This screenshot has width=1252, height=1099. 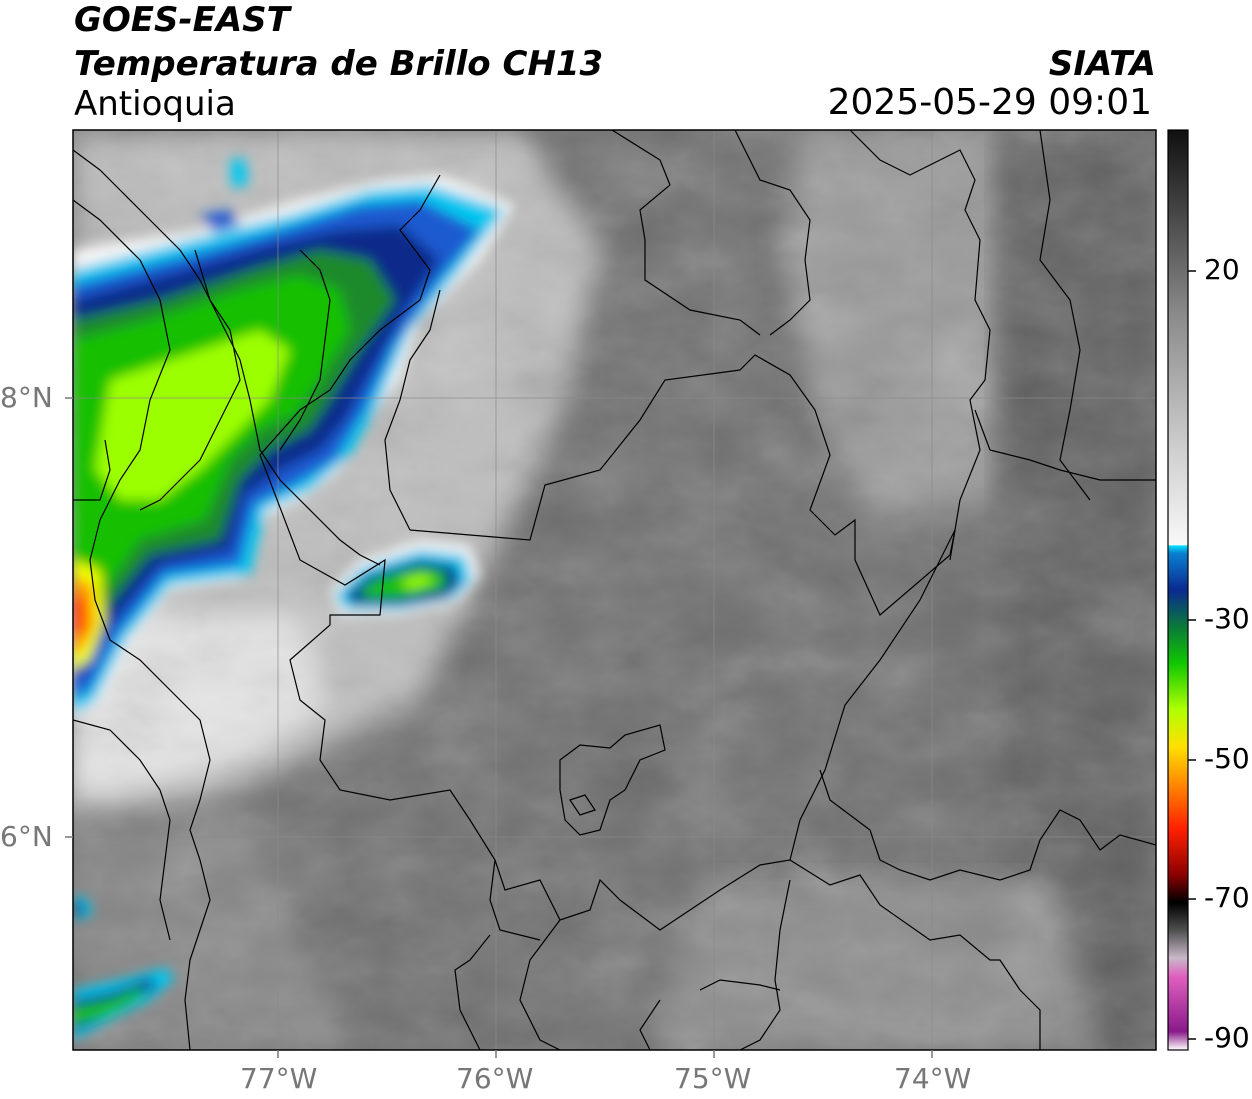 I want to click on colorbar-tick-label: -50, so click(x=1227, y=758).